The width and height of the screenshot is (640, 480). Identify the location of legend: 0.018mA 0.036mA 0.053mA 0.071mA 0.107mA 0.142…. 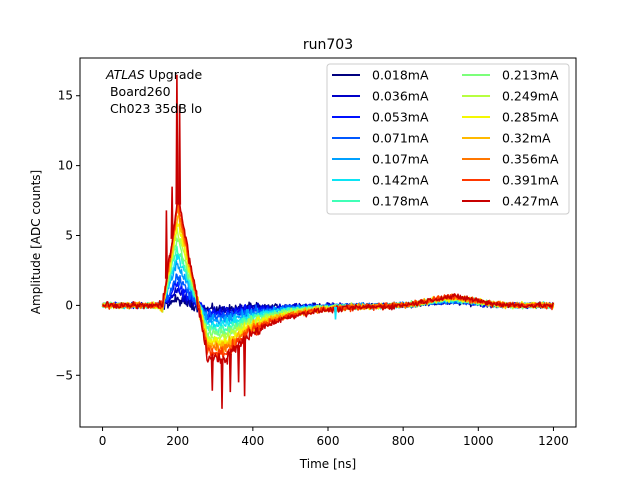
(448, 139).